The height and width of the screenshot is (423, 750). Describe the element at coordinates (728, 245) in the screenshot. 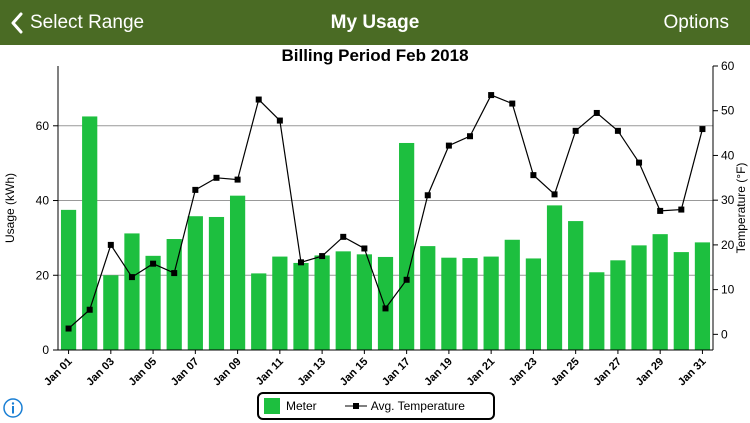

I see `y2-tick-label: 20` at that location.